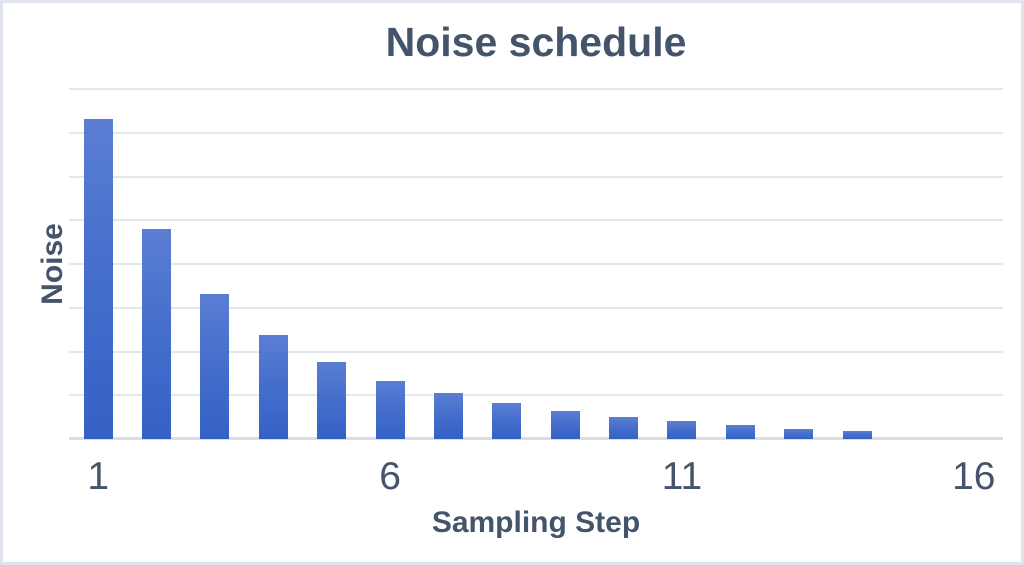 The height and width of the screenshot is (565, 1024). I want to click on x-tick-label-1: 1, so click(98, 476).